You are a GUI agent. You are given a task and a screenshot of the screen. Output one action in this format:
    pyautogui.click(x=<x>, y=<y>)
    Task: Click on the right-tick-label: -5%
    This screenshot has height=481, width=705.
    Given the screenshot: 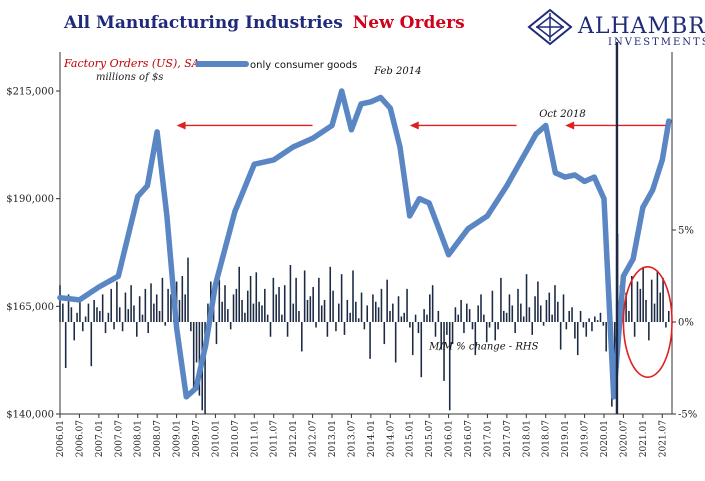 What is the action you would take?
    pyautogui.click(x=687, y=415)
    